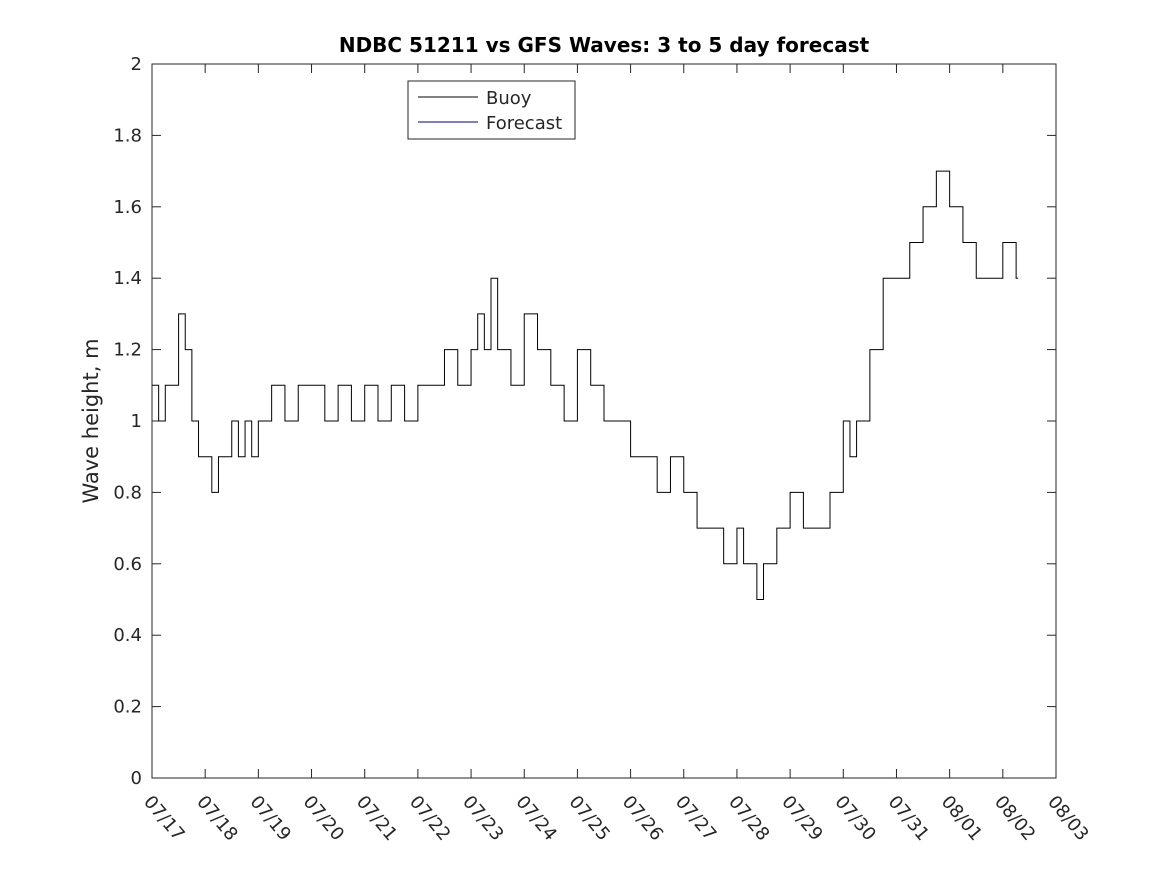 Image resolution: width=1167 pixels, height=880 pixels. Describe the element at coordinates (127, 135) in the screenshot. I see `y-tick-label: 1.8` at that location.